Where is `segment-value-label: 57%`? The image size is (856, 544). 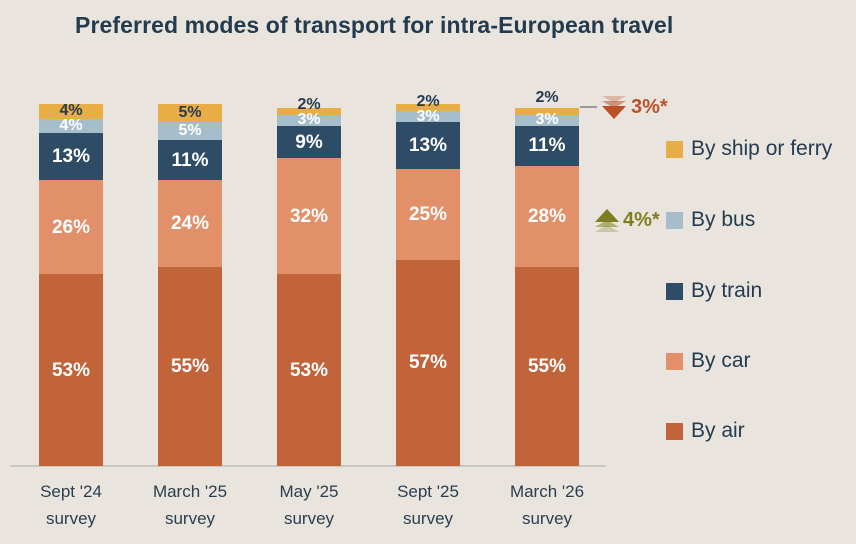 segment-value-label: 57% is located at coordinates (428, 363).